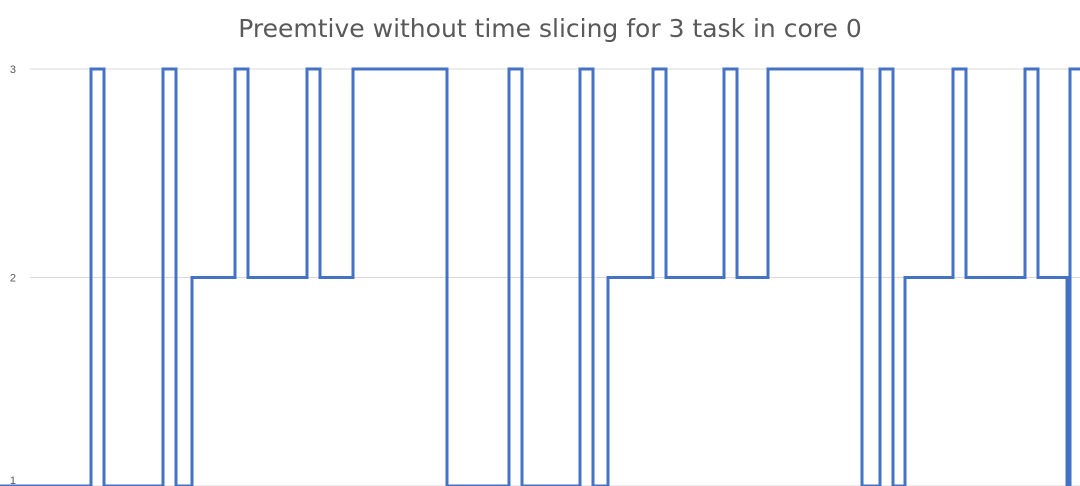 The height and width of the screenshot is (486, 1080). Describe the element at coordinates (13, 279) in the screenshot. I see `y-tick-label: 2` at that location.